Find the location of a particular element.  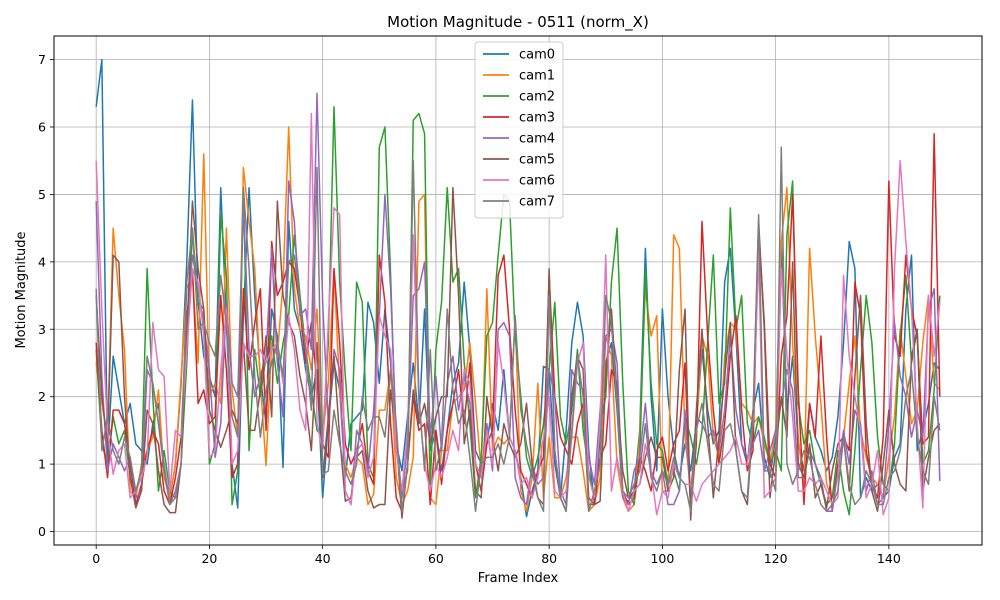

x-axis-ticks: 0 20 40 60 80 100 120 140 is located at coordinates (496, 555).